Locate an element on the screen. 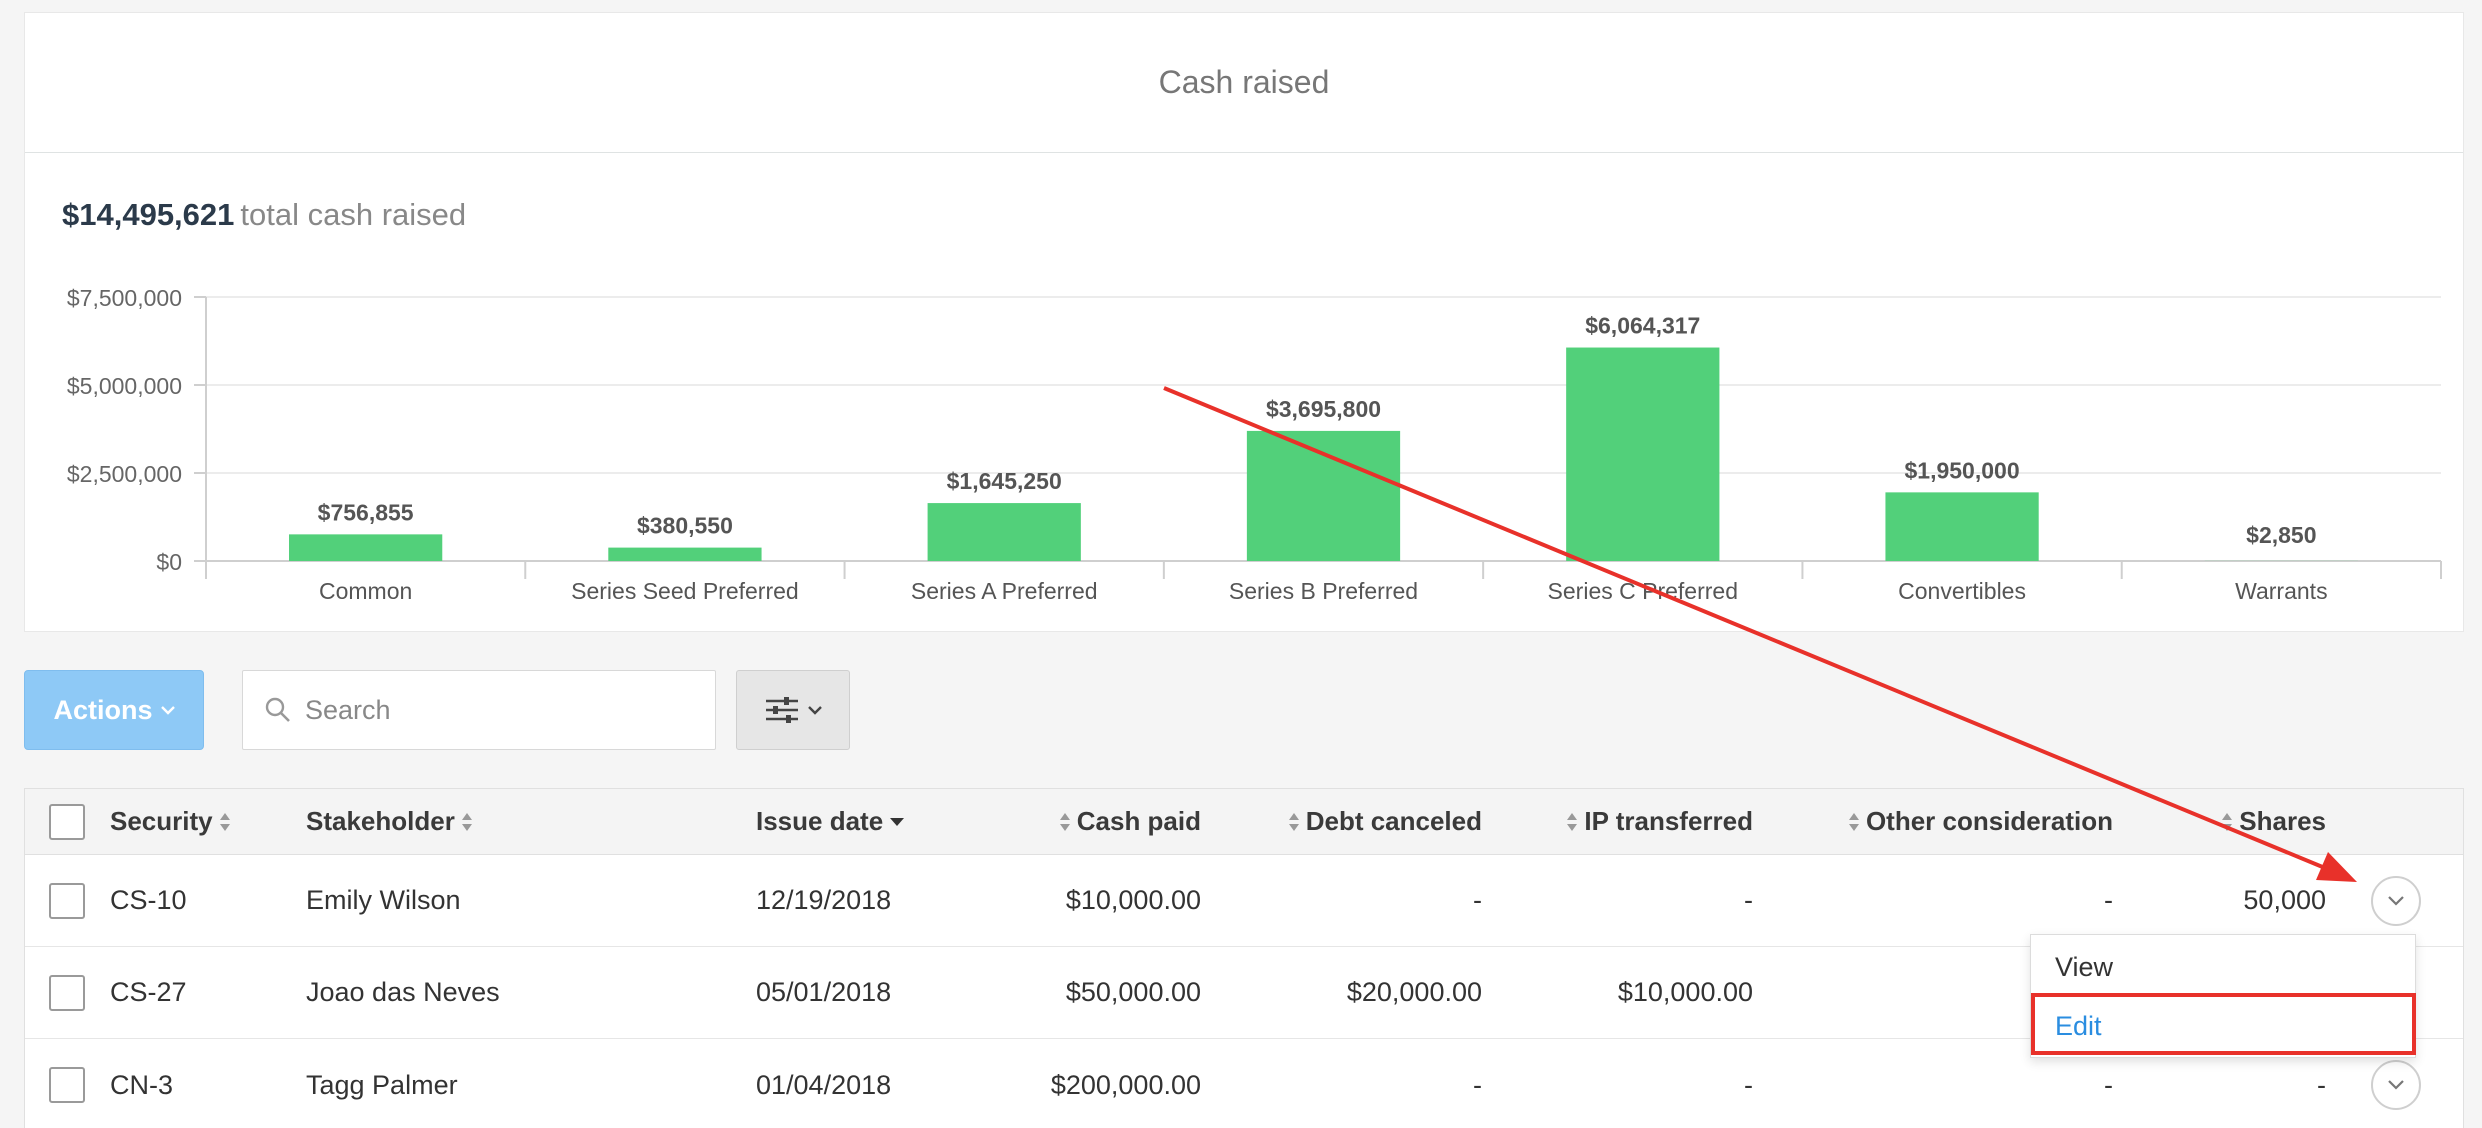 Image resolution: width=2482 pixels, height=1128 pixels. bar-value-label: $1,645,250 is located at coordinates (1004, 481).